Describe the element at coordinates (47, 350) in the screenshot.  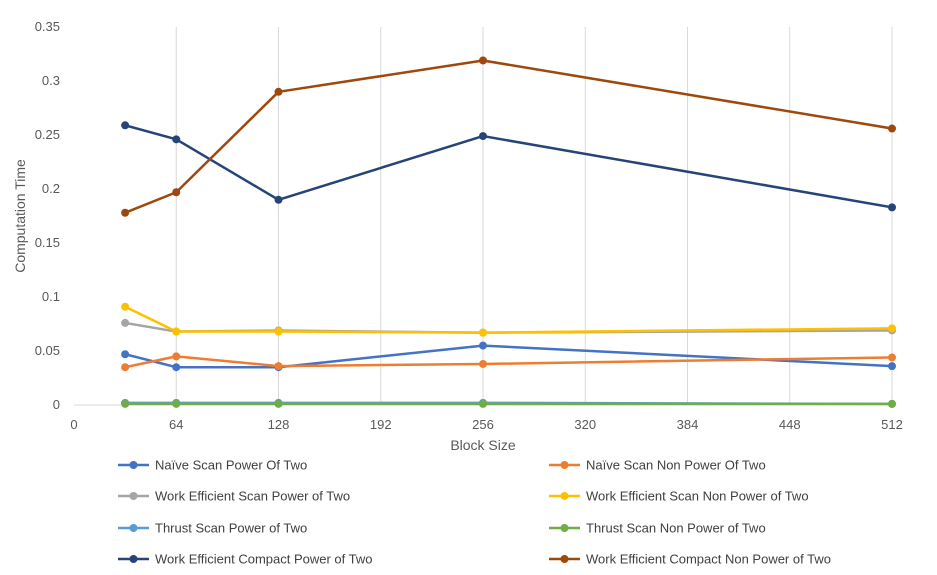
I see `y-tick-label: 0.05` at that location.